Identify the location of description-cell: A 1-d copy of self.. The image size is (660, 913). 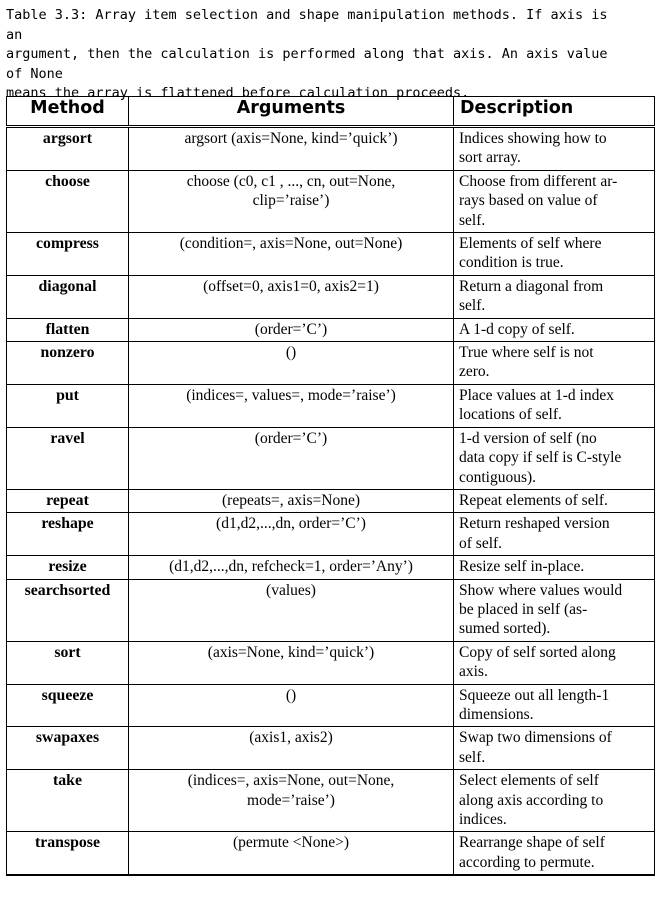
(554, 330).